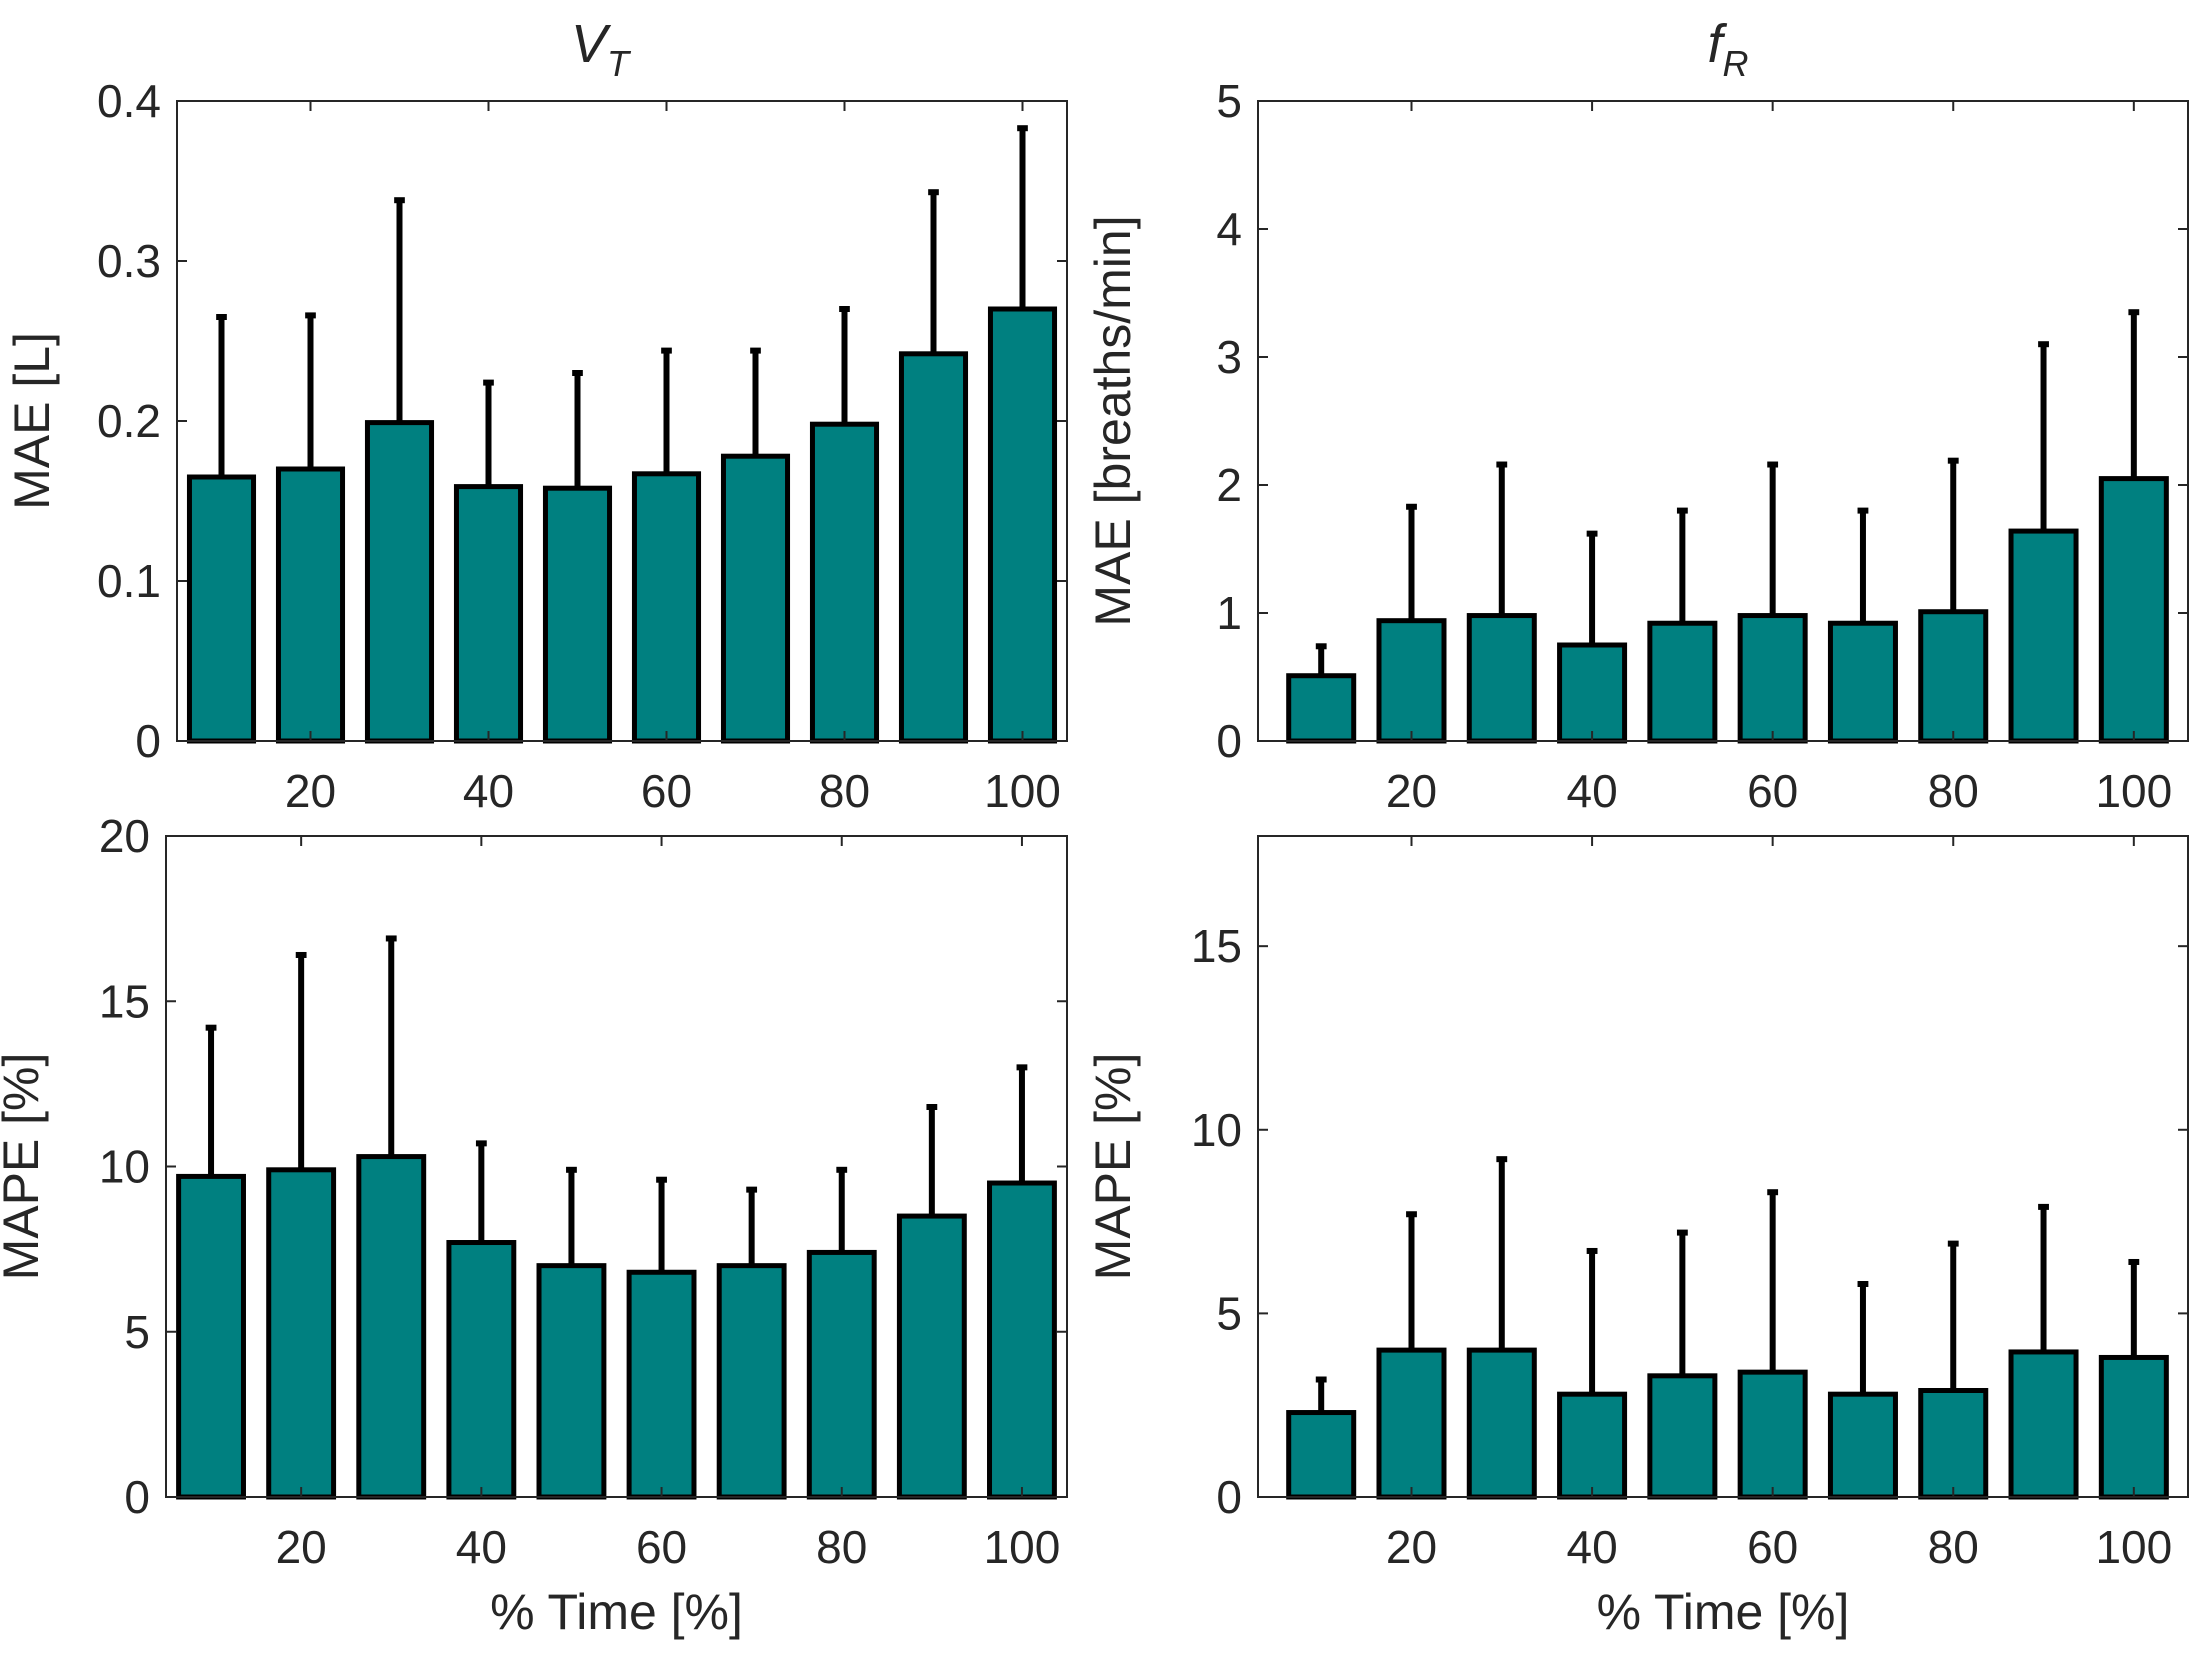 The image size is (2211, 1658). What do you see at coordinates (1113, 420) in the screenshot?
I see `y-axis-label: MAE [breaths/min]` at bounding box center [1113, 420].